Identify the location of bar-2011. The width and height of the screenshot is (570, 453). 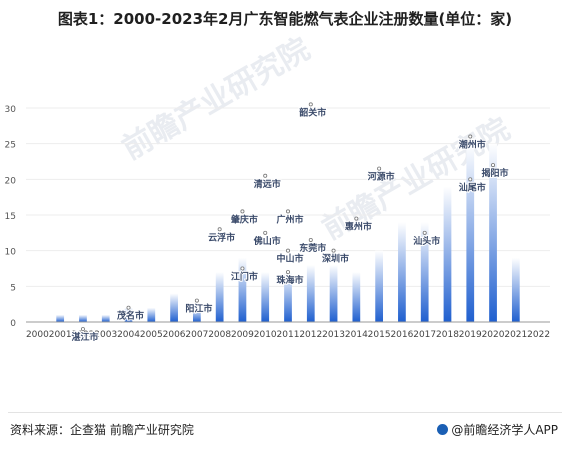
(288, 297).